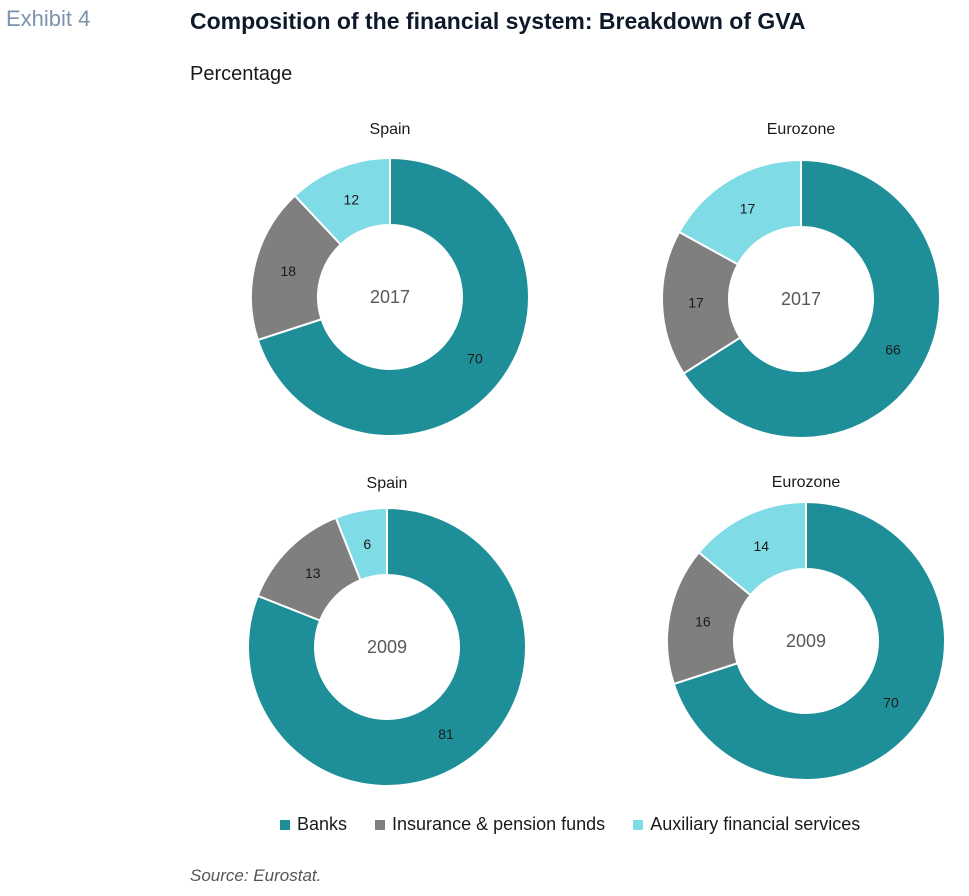 The width and height of the screenshot is (969, 896). I want to click on legend-item-banks: Banks, so click(313, 824).